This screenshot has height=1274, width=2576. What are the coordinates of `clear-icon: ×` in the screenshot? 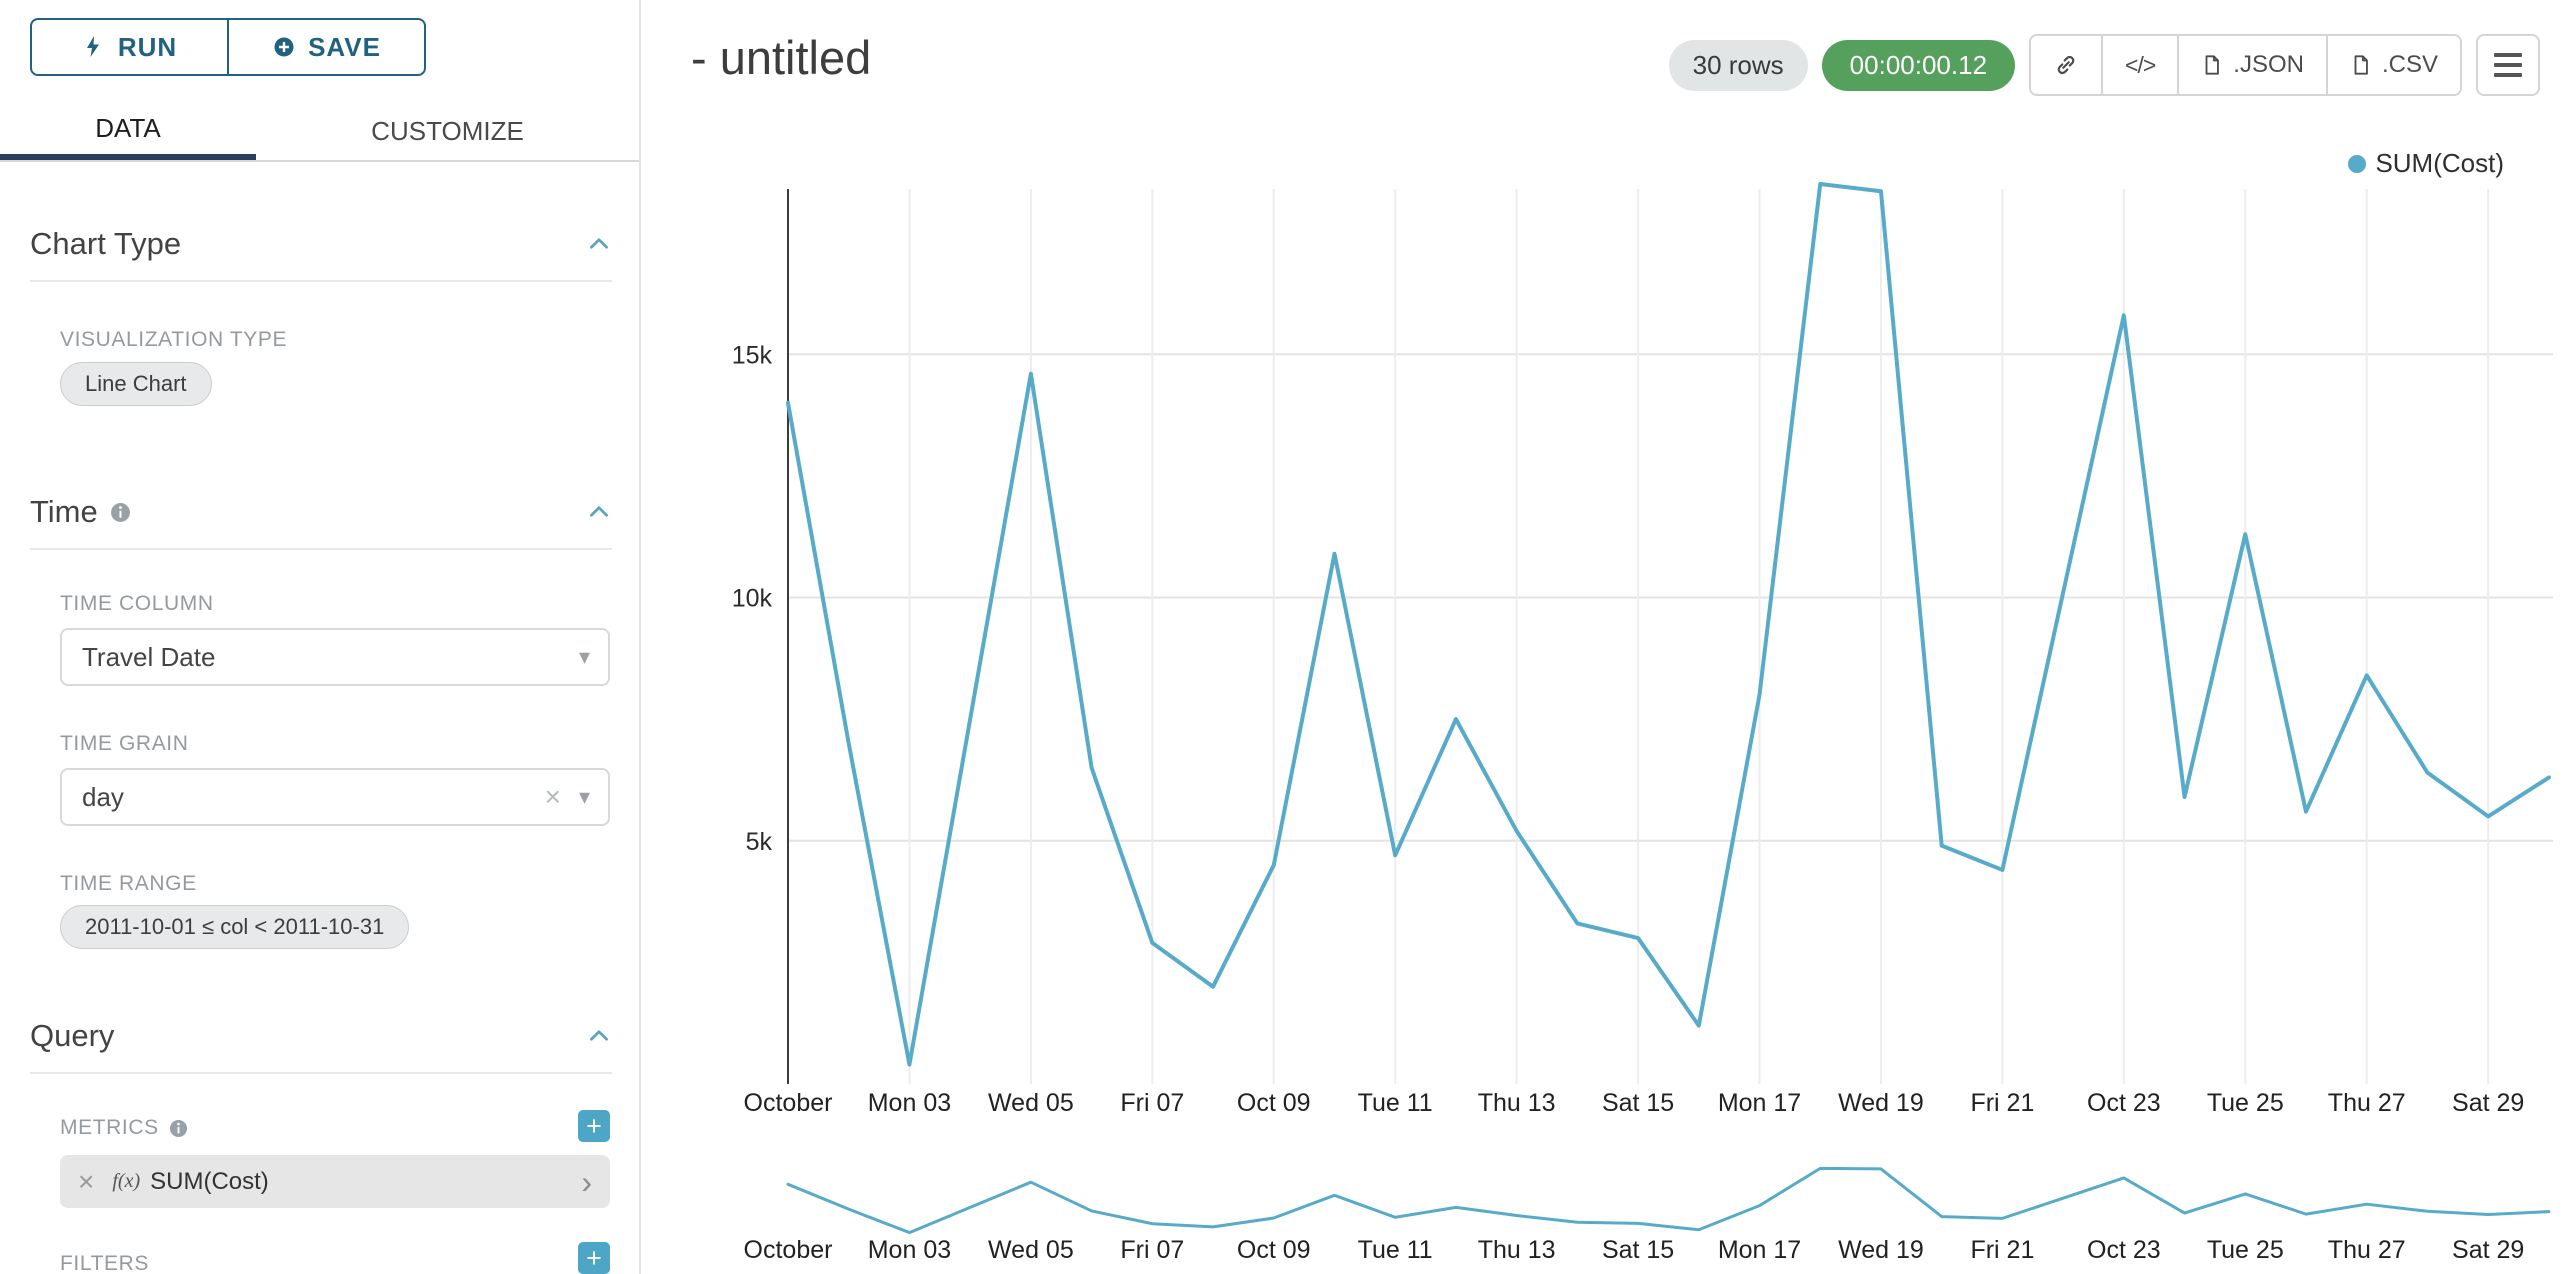 It's located at (552, 796).